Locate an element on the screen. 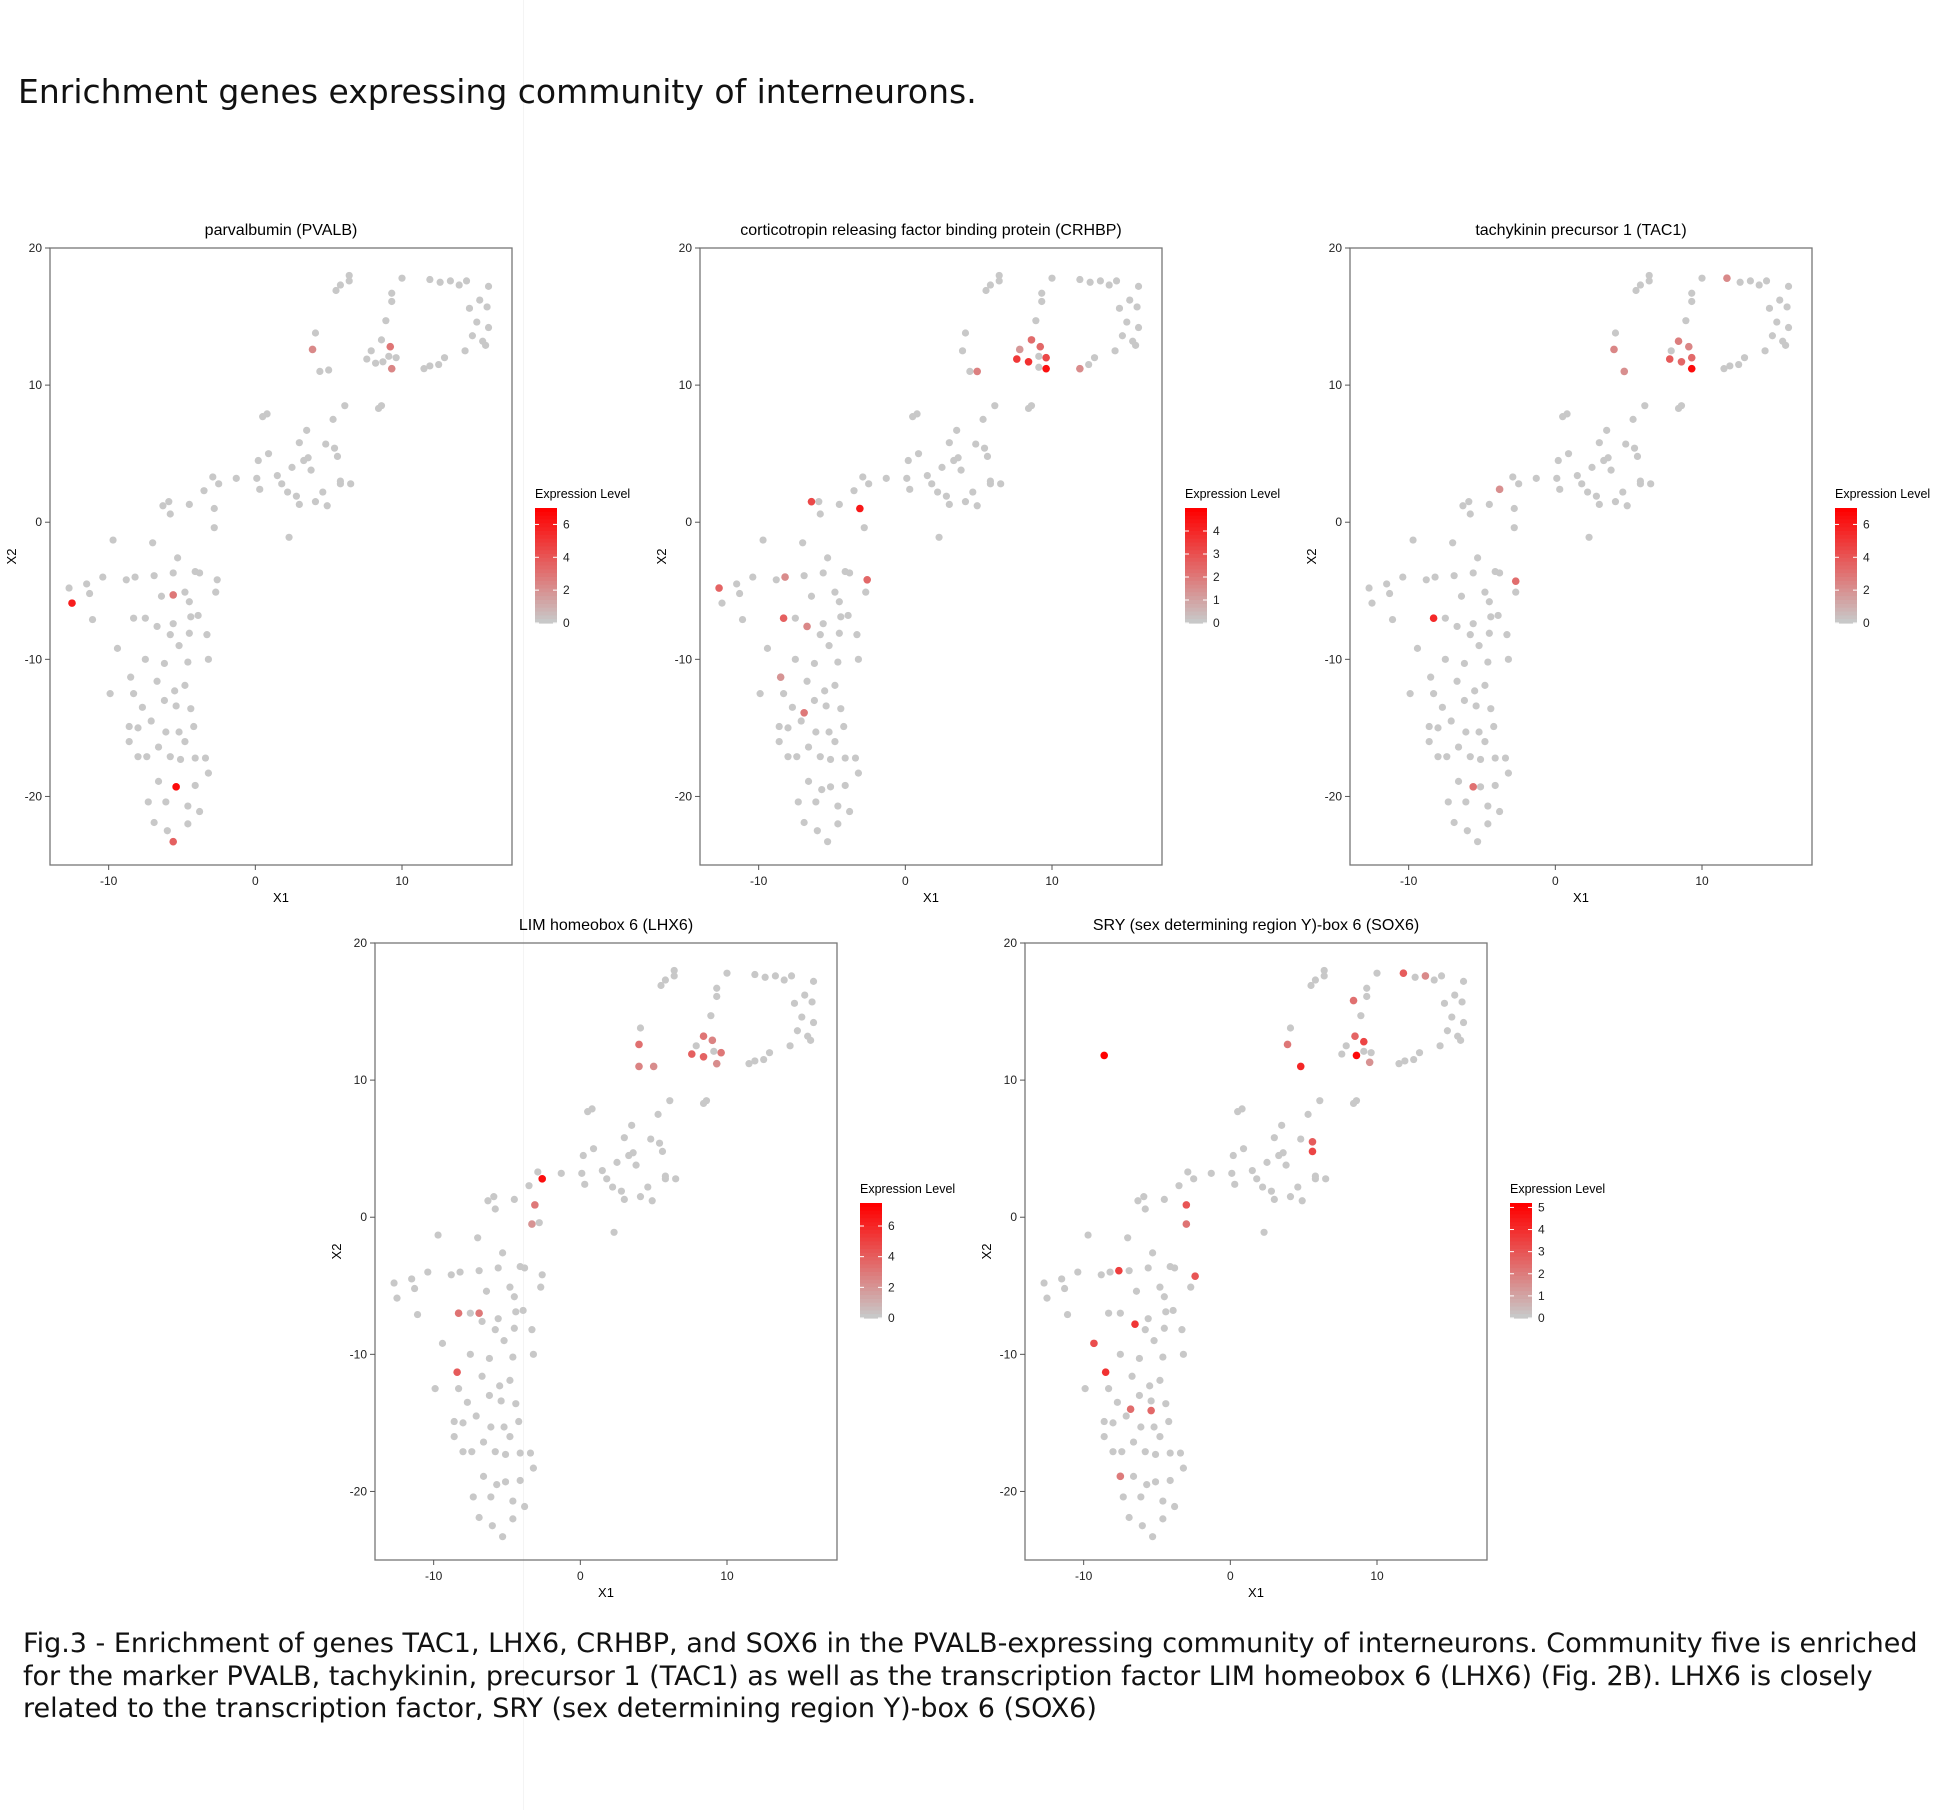  legend-tick-label: 4 is located at coordinates (1541, 1230).